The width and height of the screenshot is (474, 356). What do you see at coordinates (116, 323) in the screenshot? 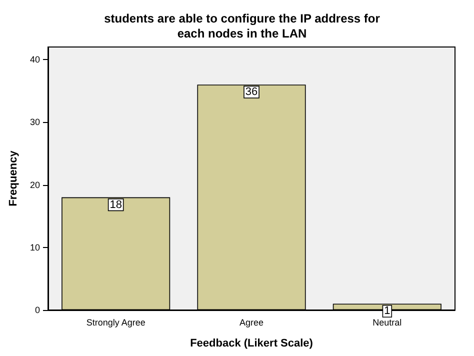
I see `x-tick-label: Strongly Agree` at bounding box center [116, 323].